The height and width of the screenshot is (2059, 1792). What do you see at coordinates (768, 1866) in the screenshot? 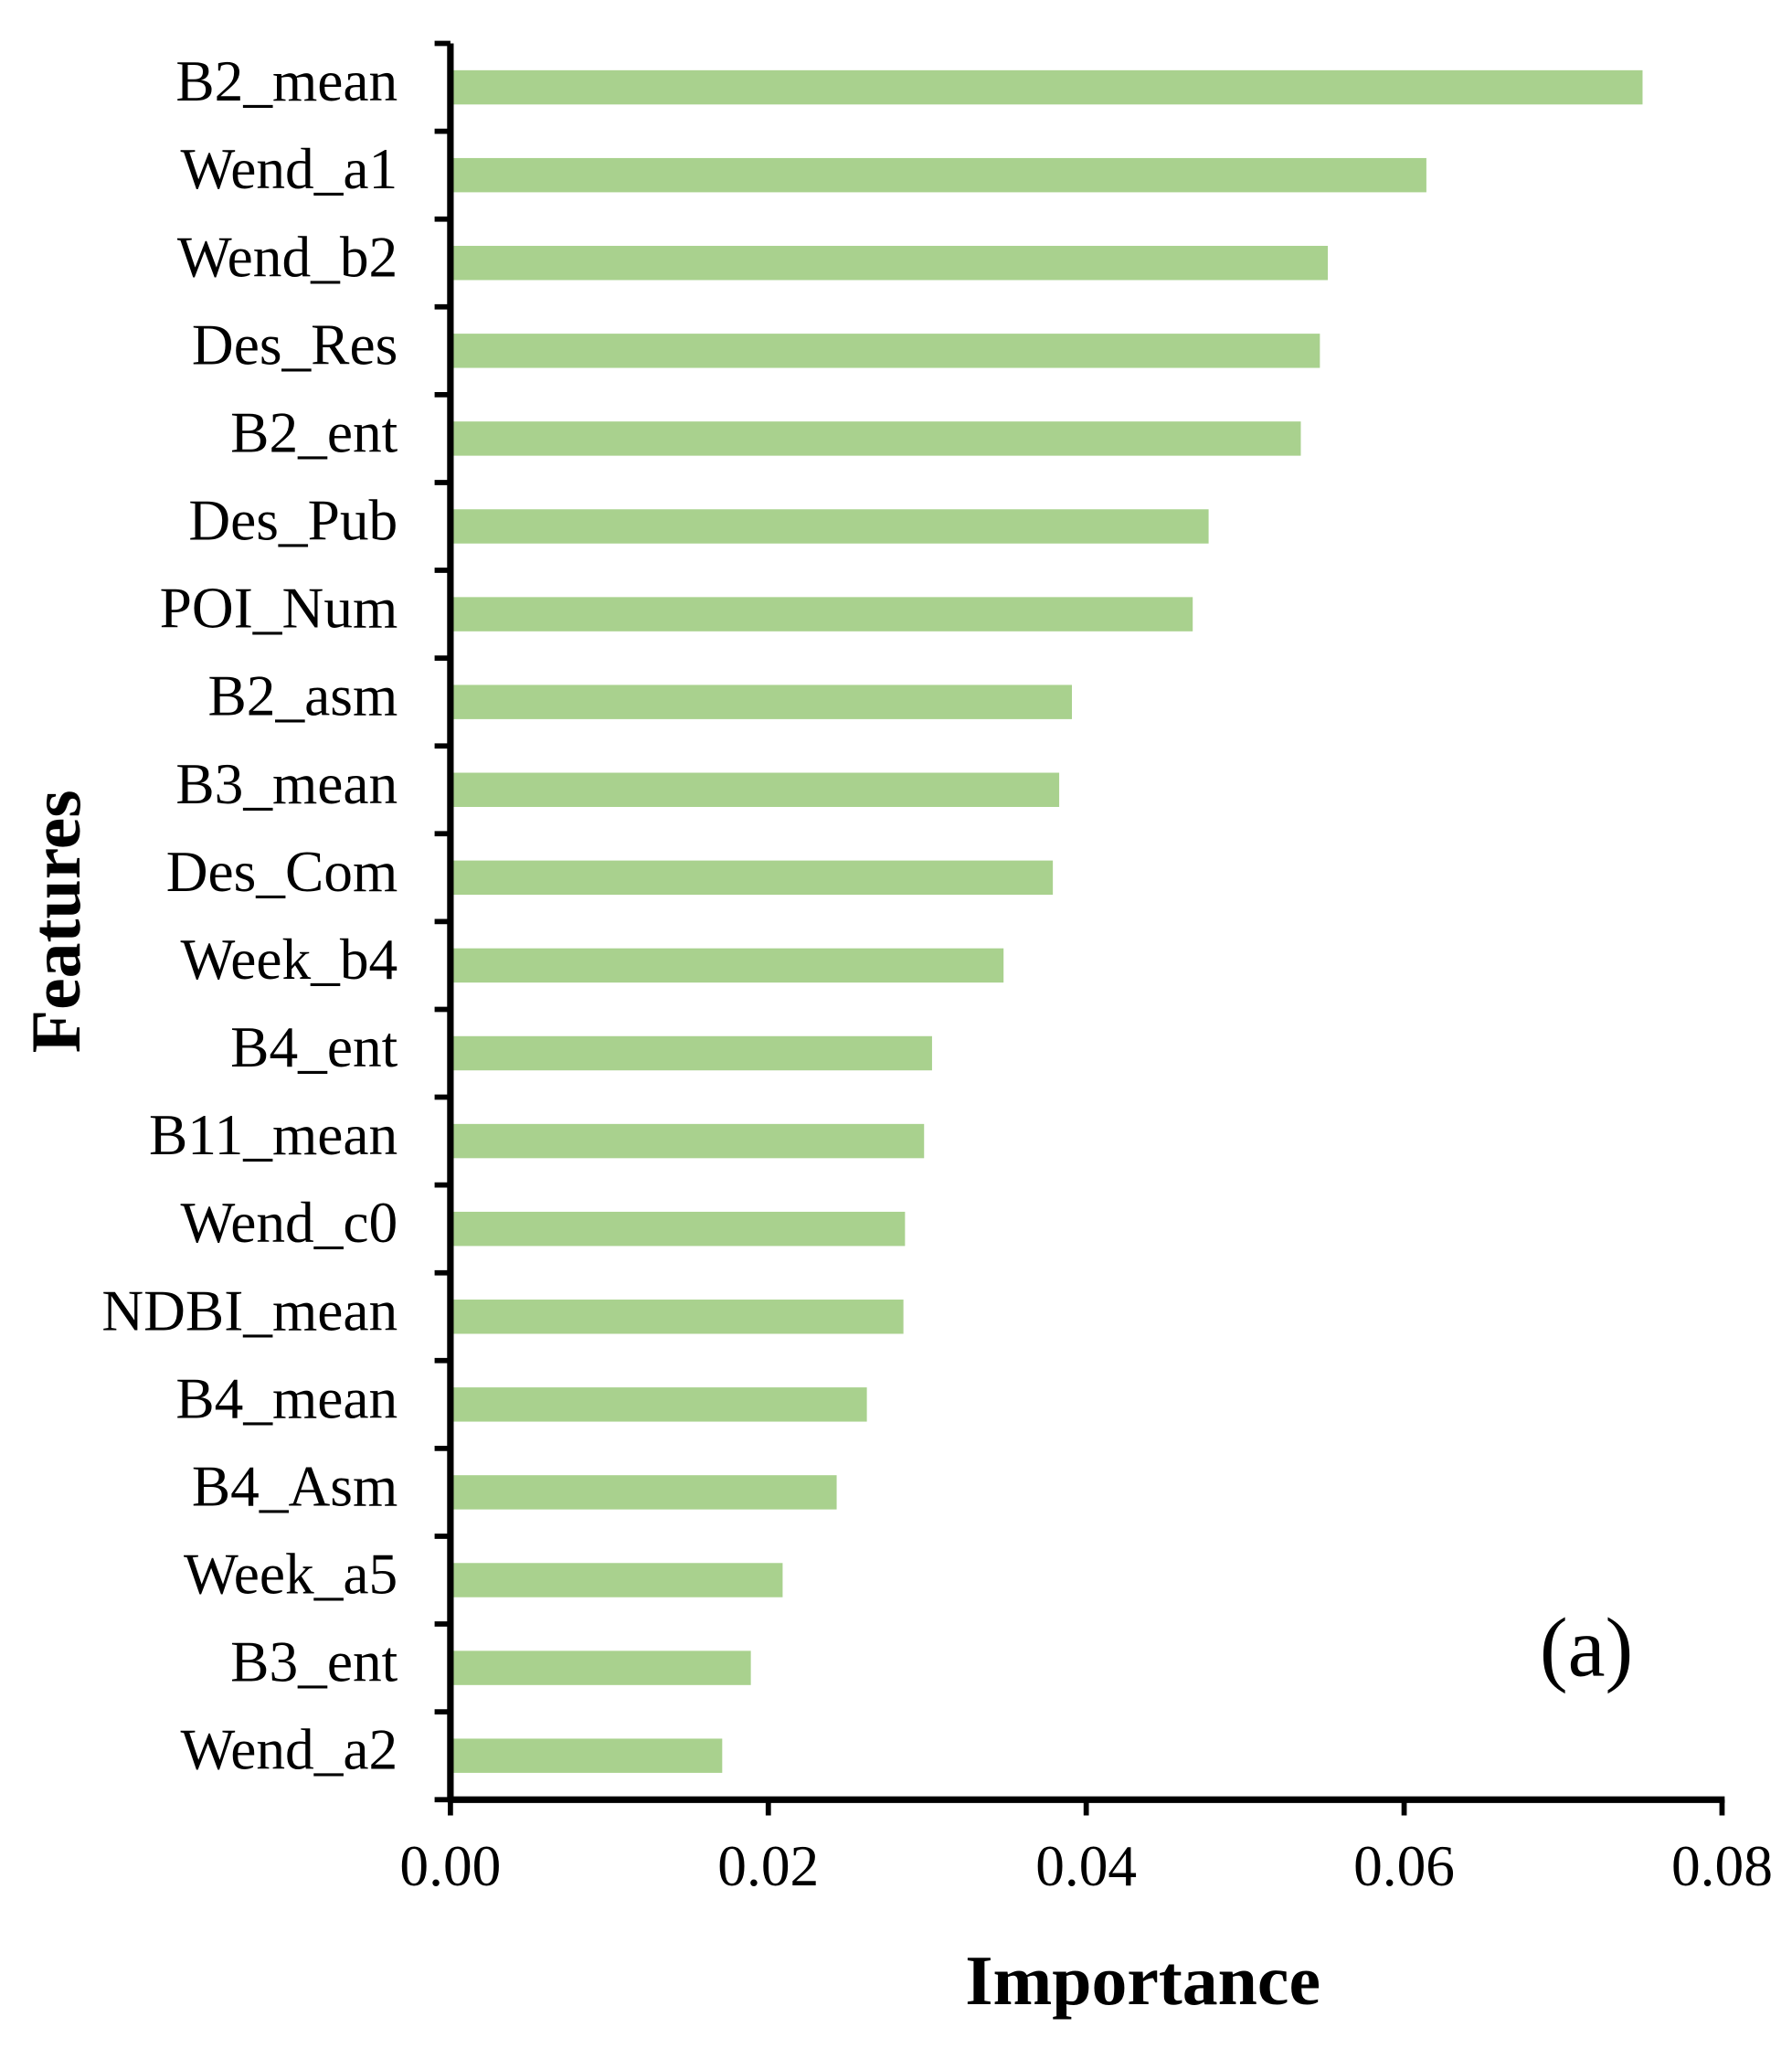
I see `x-tick-label: 0.02` at bounding box center [768, 1866].